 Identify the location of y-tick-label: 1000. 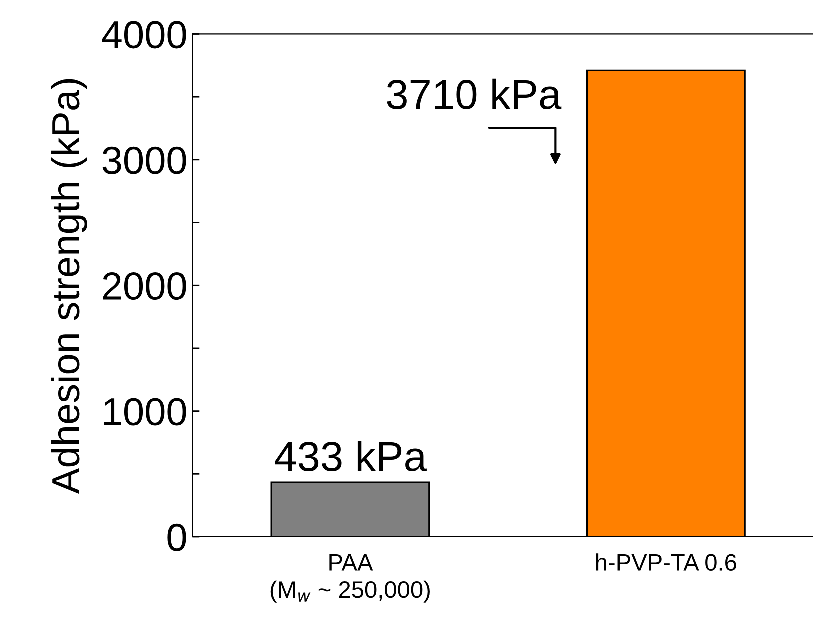
(145, 412).